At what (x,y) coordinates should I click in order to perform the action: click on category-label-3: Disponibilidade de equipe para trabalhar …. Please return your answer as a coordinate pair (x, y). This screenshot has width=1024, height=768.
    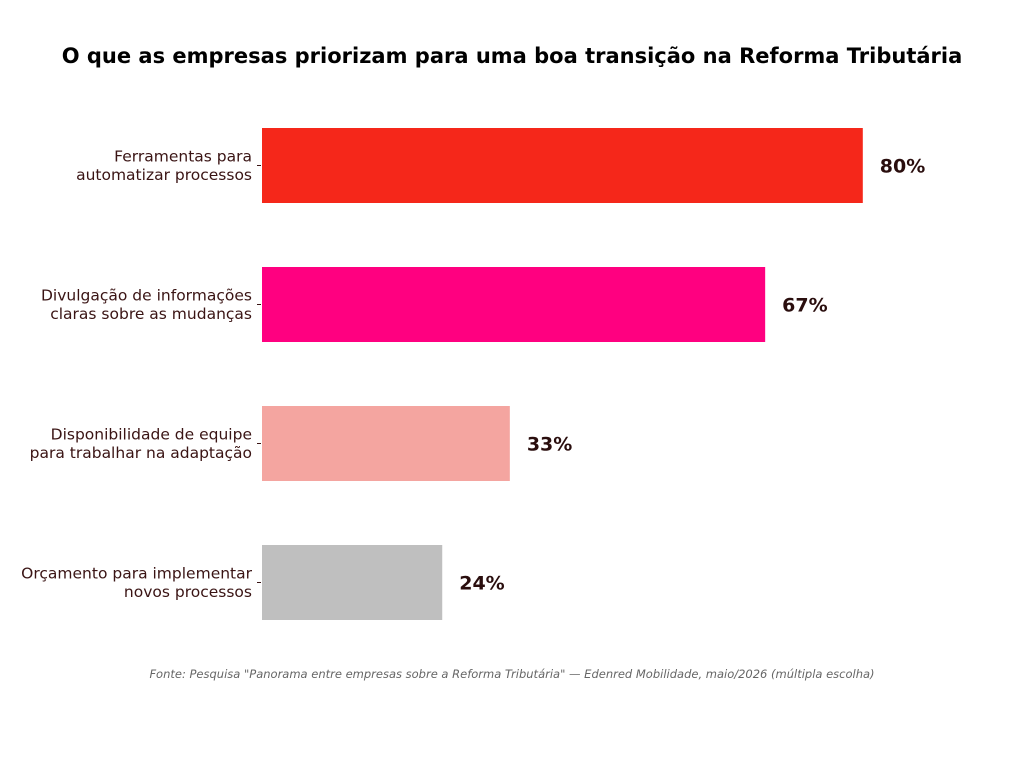
    Looking at the image, I should click on (141, 443).